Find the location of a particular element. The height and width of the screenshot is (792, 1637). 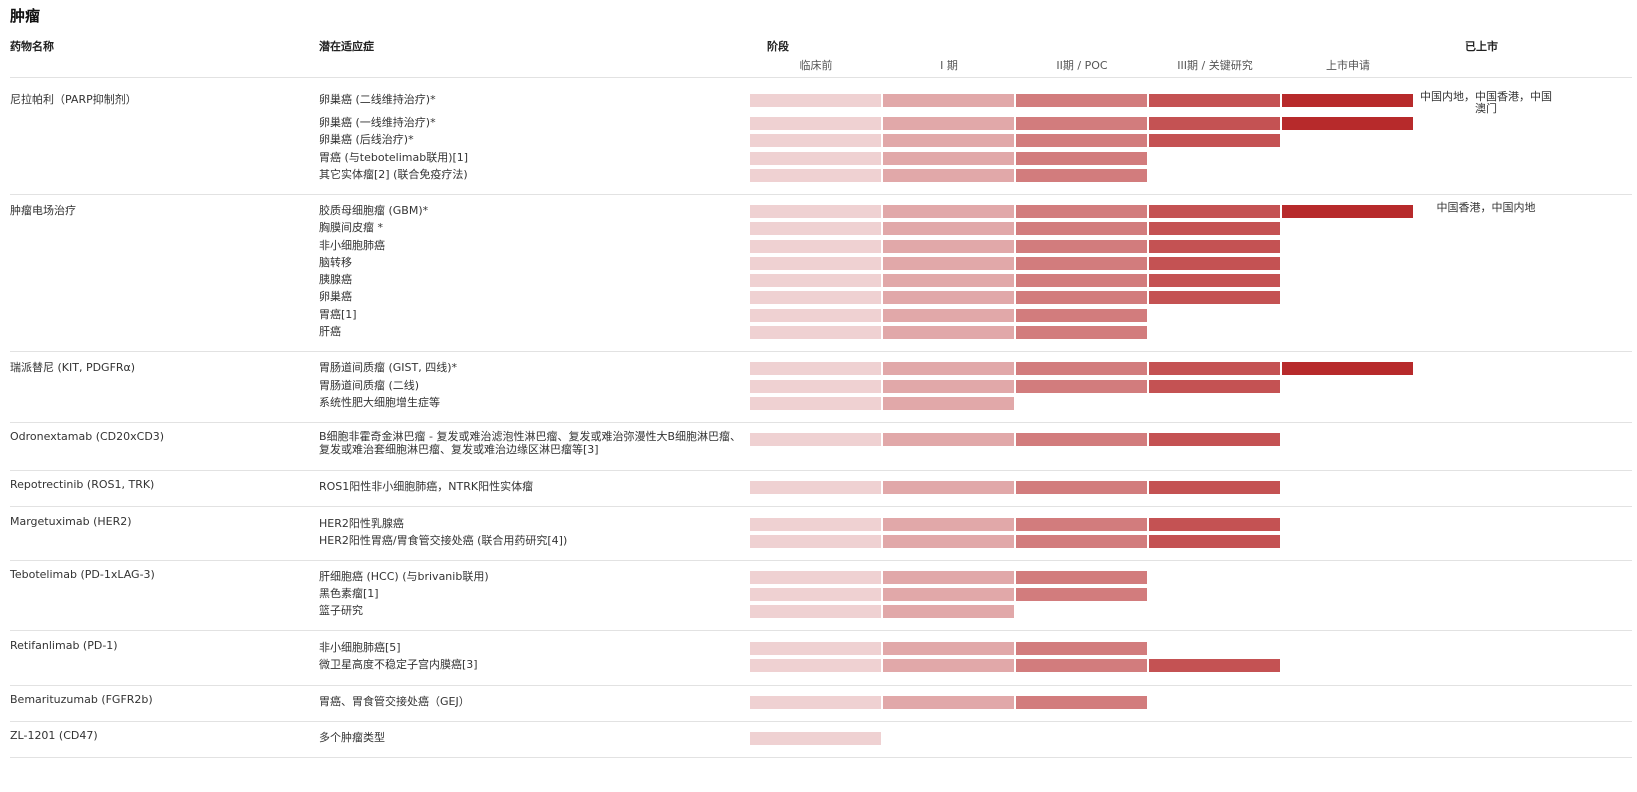

indication-label: 胃肠道间质瘤 (GIST, 四线)* is located at coordinates (388, 367).